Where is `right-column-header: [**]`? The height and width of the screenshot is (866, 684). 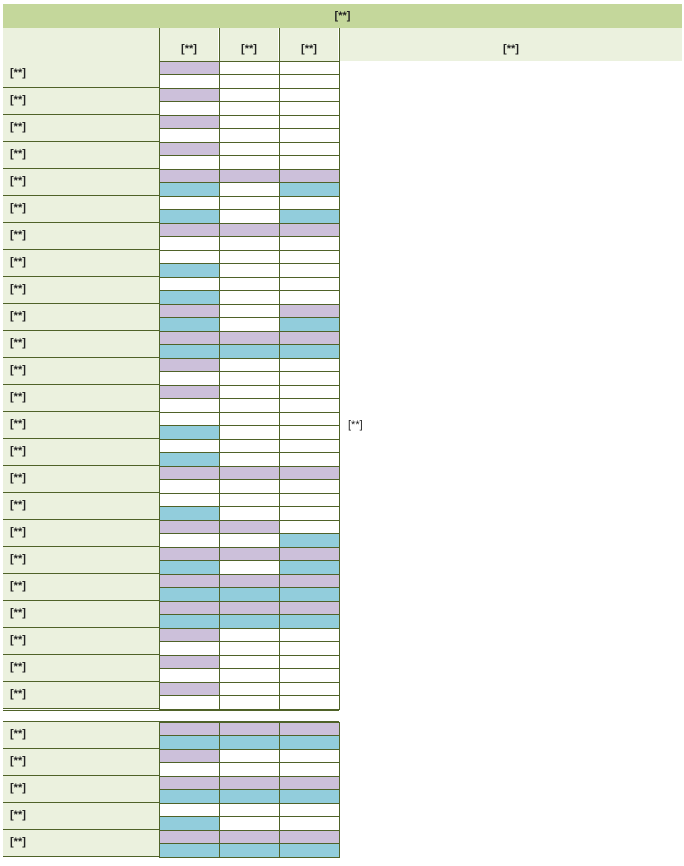 right-column-header: [**] is located at coordinates (510, 44).